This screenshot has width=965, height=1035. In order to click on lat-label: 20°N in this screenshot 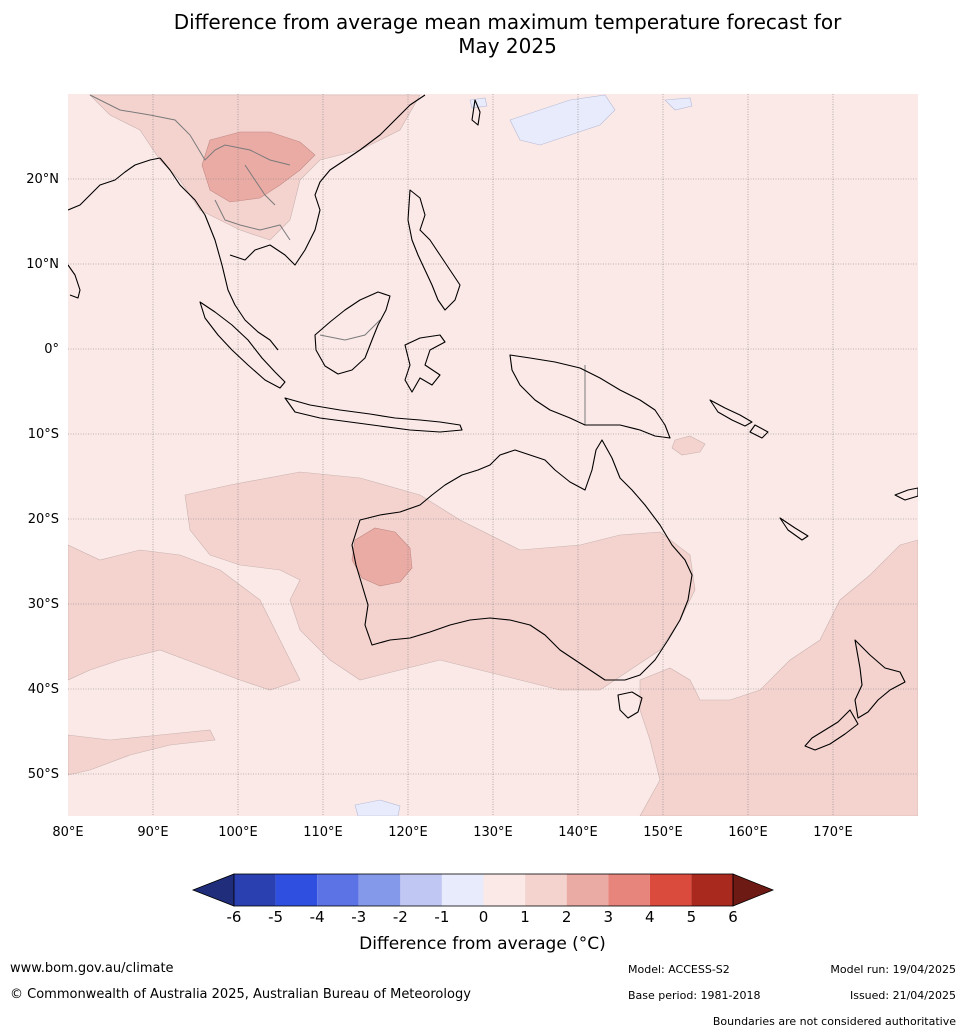, I will do `click(42, 179)`.